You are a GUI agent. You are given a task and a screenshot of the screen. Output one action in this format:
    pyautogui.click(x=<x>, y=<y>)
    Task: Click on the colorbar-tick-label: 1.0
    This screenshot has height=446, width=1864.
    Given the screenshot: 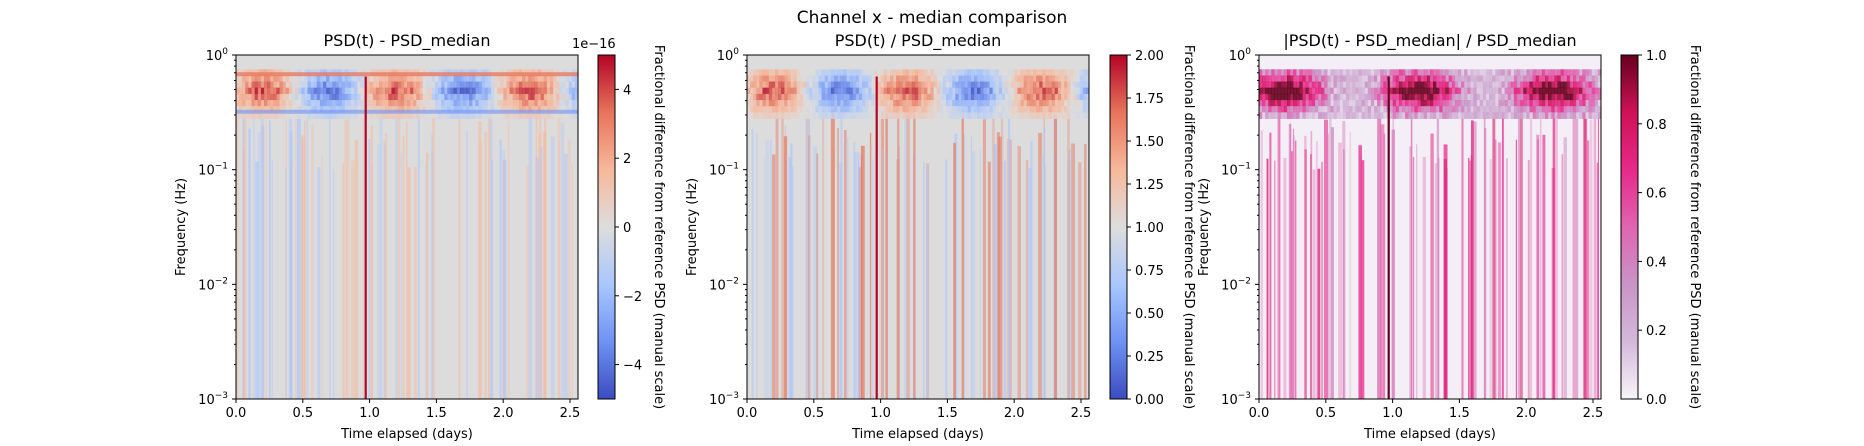 What is the action you would take?
    pyautogui.click(x=1656, y=56)
    